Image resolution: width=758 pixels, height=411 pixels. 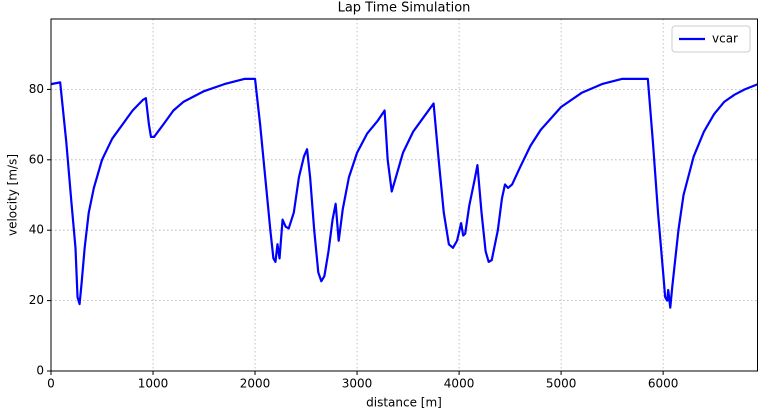 What do you see at coordinates (404, 403) in the screenshot?
I see `x-axis-label: distance [m]` at bounding box center [404, 403].